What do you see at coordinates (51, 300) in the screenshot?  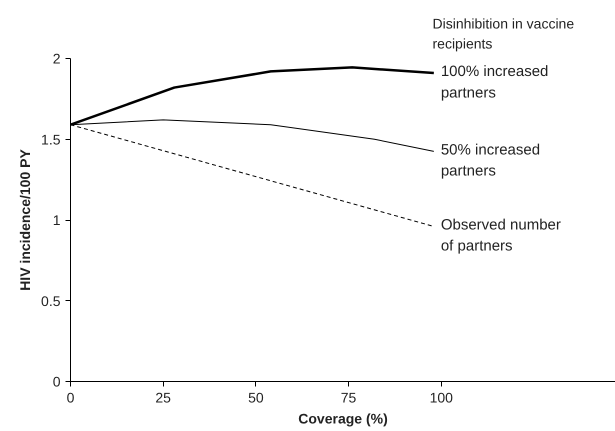 I see `y-tick-label: 0.5` at bounding box center [51, 300].